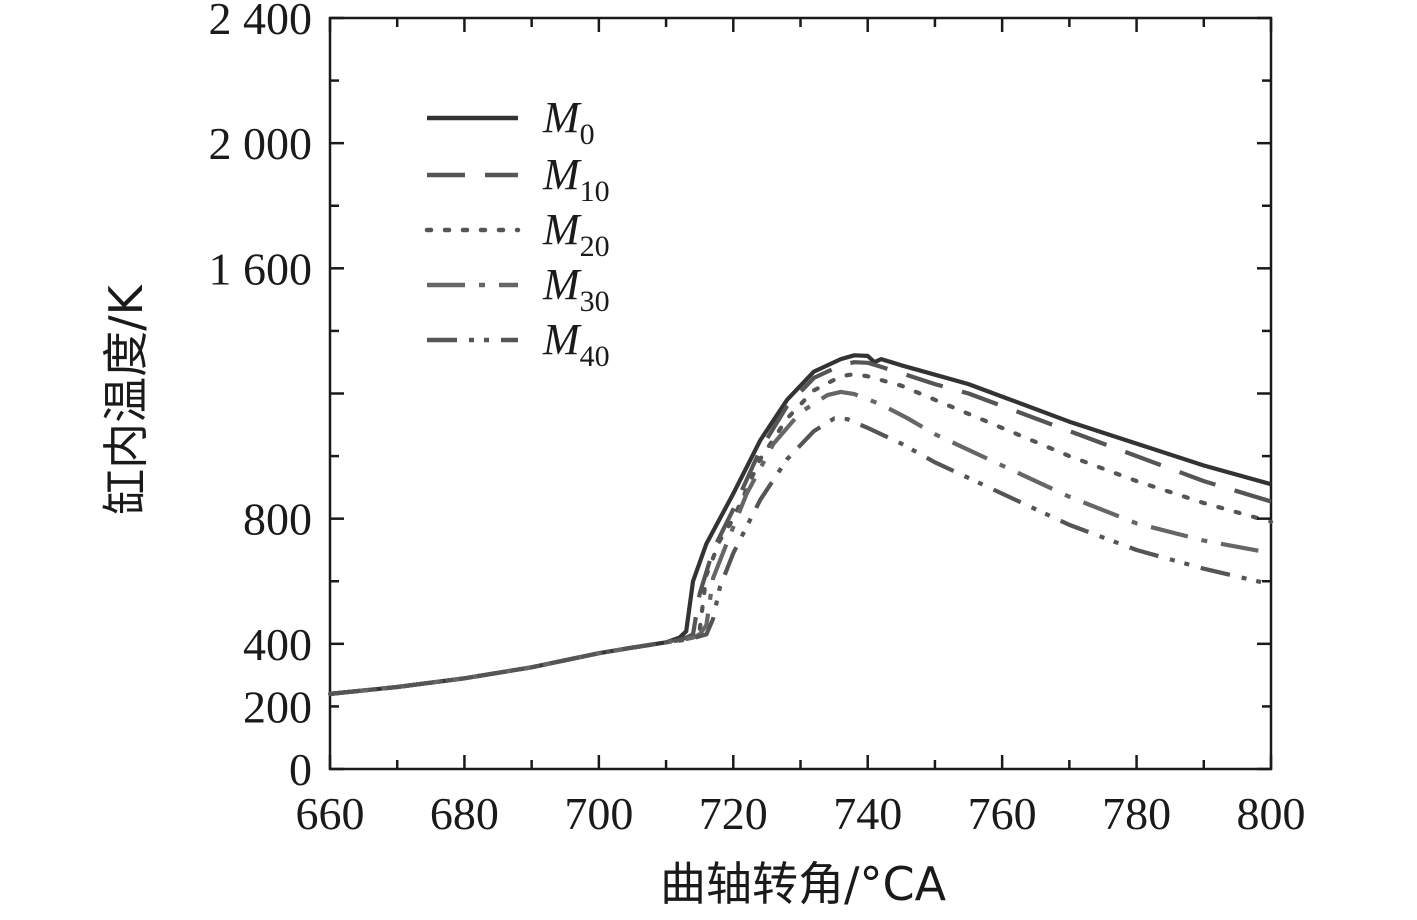 The width and height of the screenshot is (1417, 920). What do you see at coordinates (277, 519) in the screenshot?
I see `y-tick-label: 800` at bounding box center [277, 519].